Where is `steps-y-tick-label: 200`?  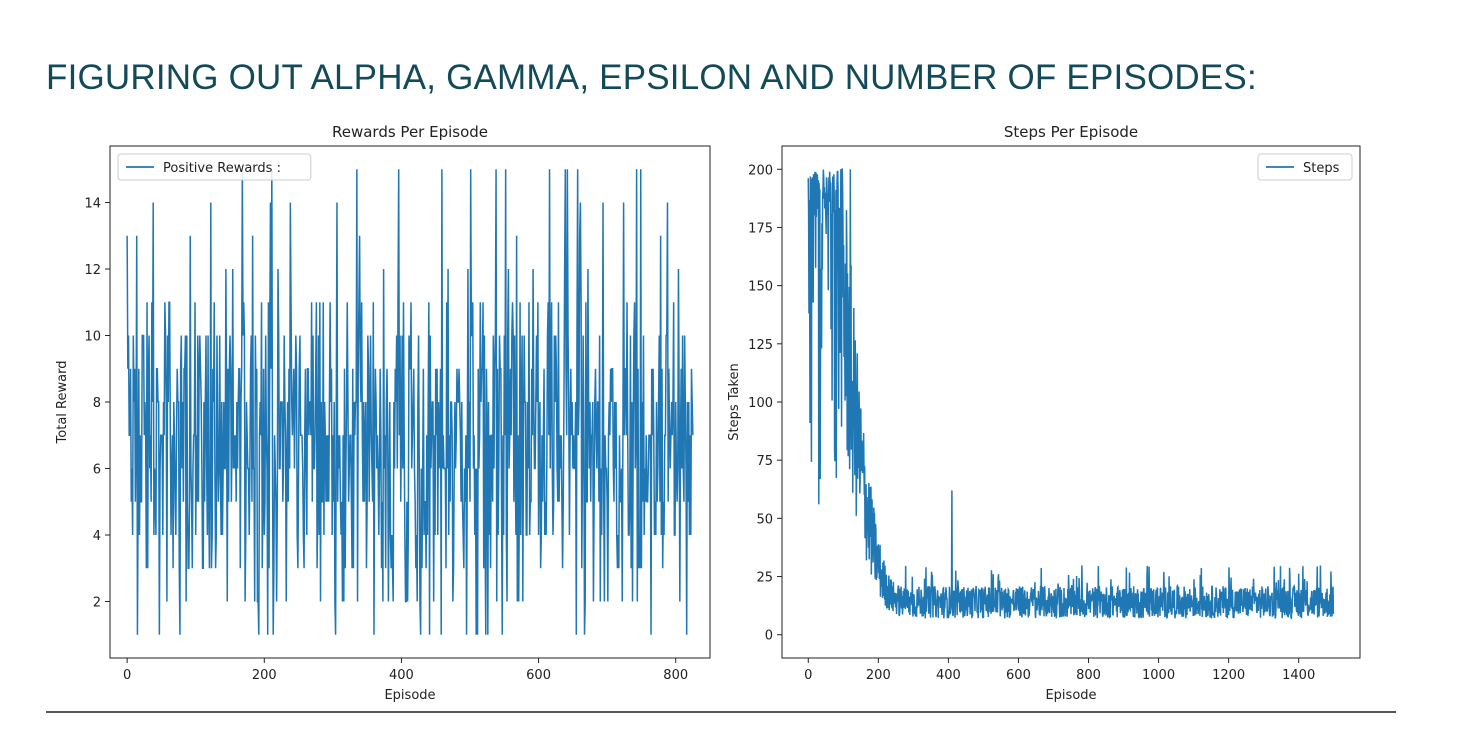 steps-y-tick-label: 200 is located at coordinates (760, 170).